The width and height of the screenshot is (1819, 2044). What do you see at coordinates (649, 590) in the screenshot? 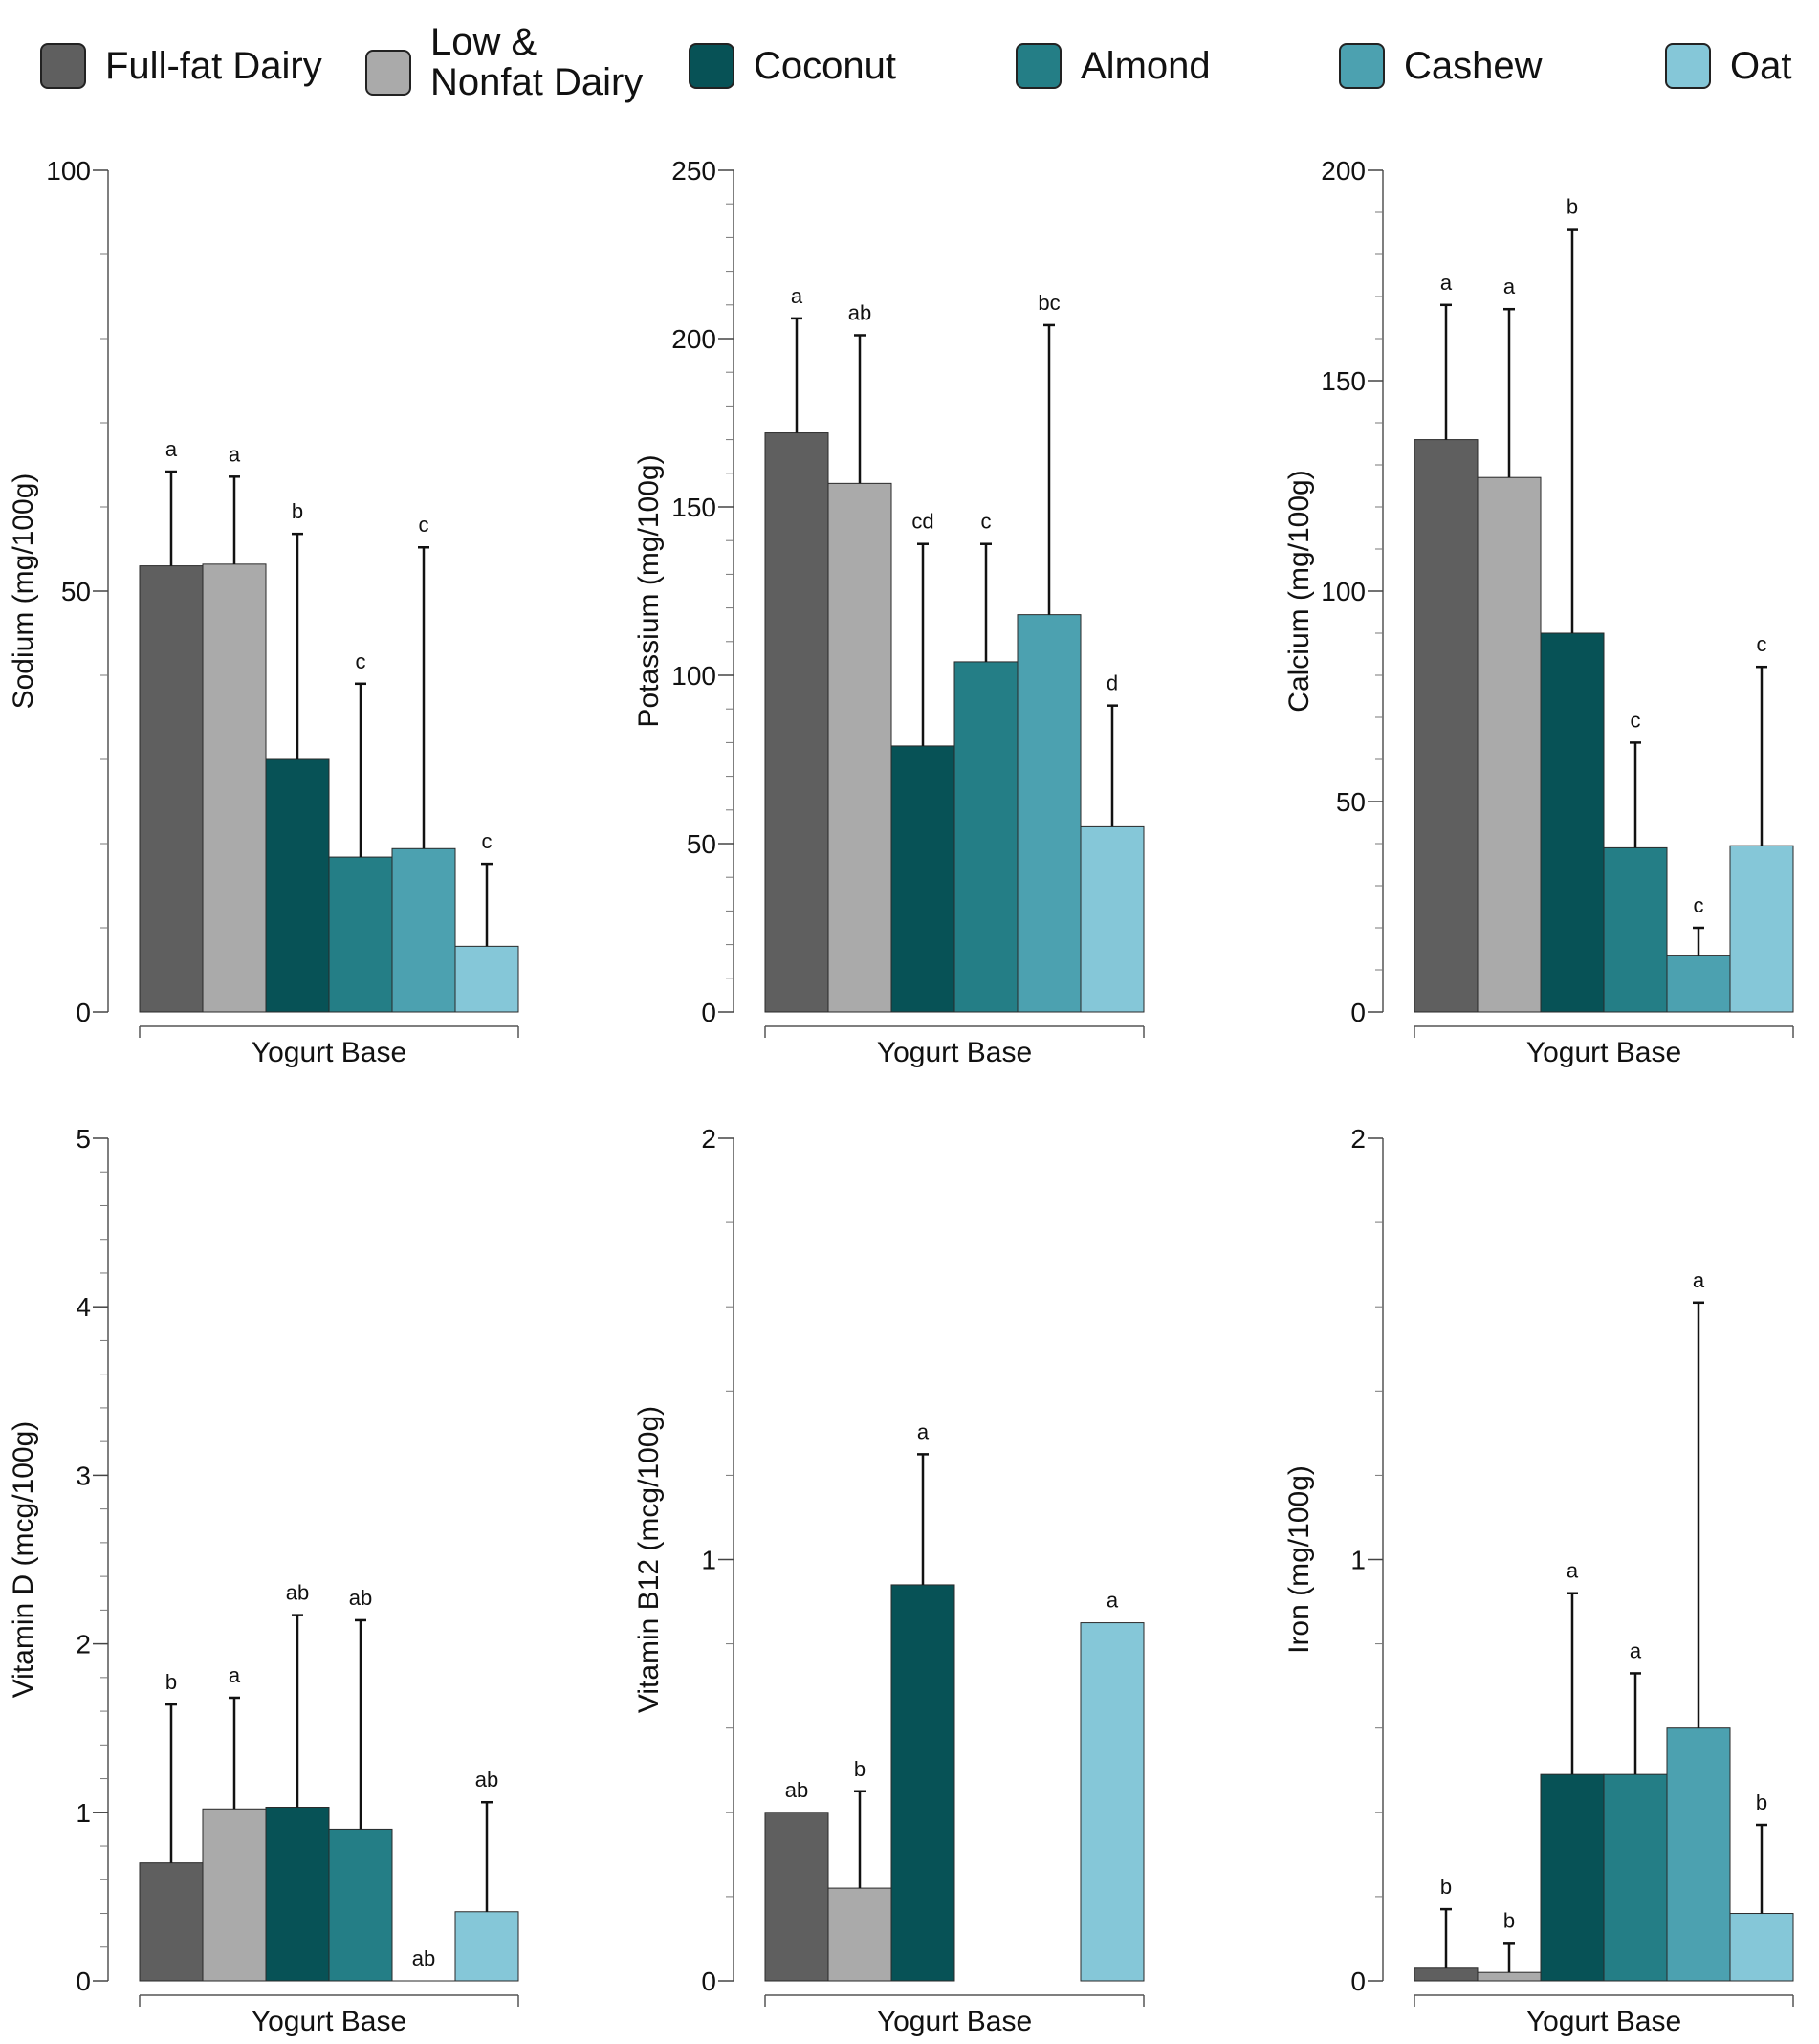
I see `y-axis-label: Potassium (mg/100g)` at bounding box center [649, 590].